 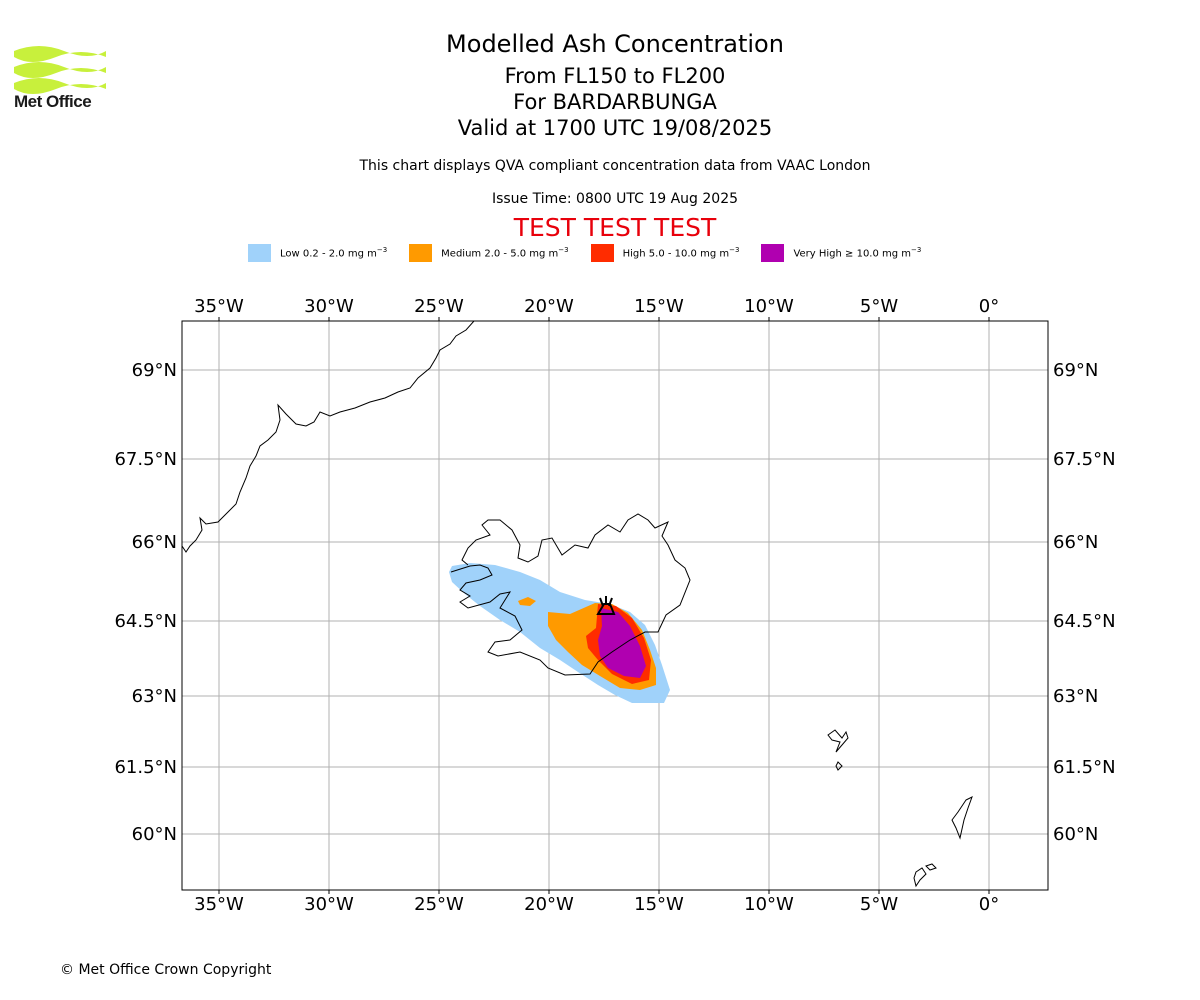 I want to click on lat-label-left: 64.5°N, so click(x=145, y=621).